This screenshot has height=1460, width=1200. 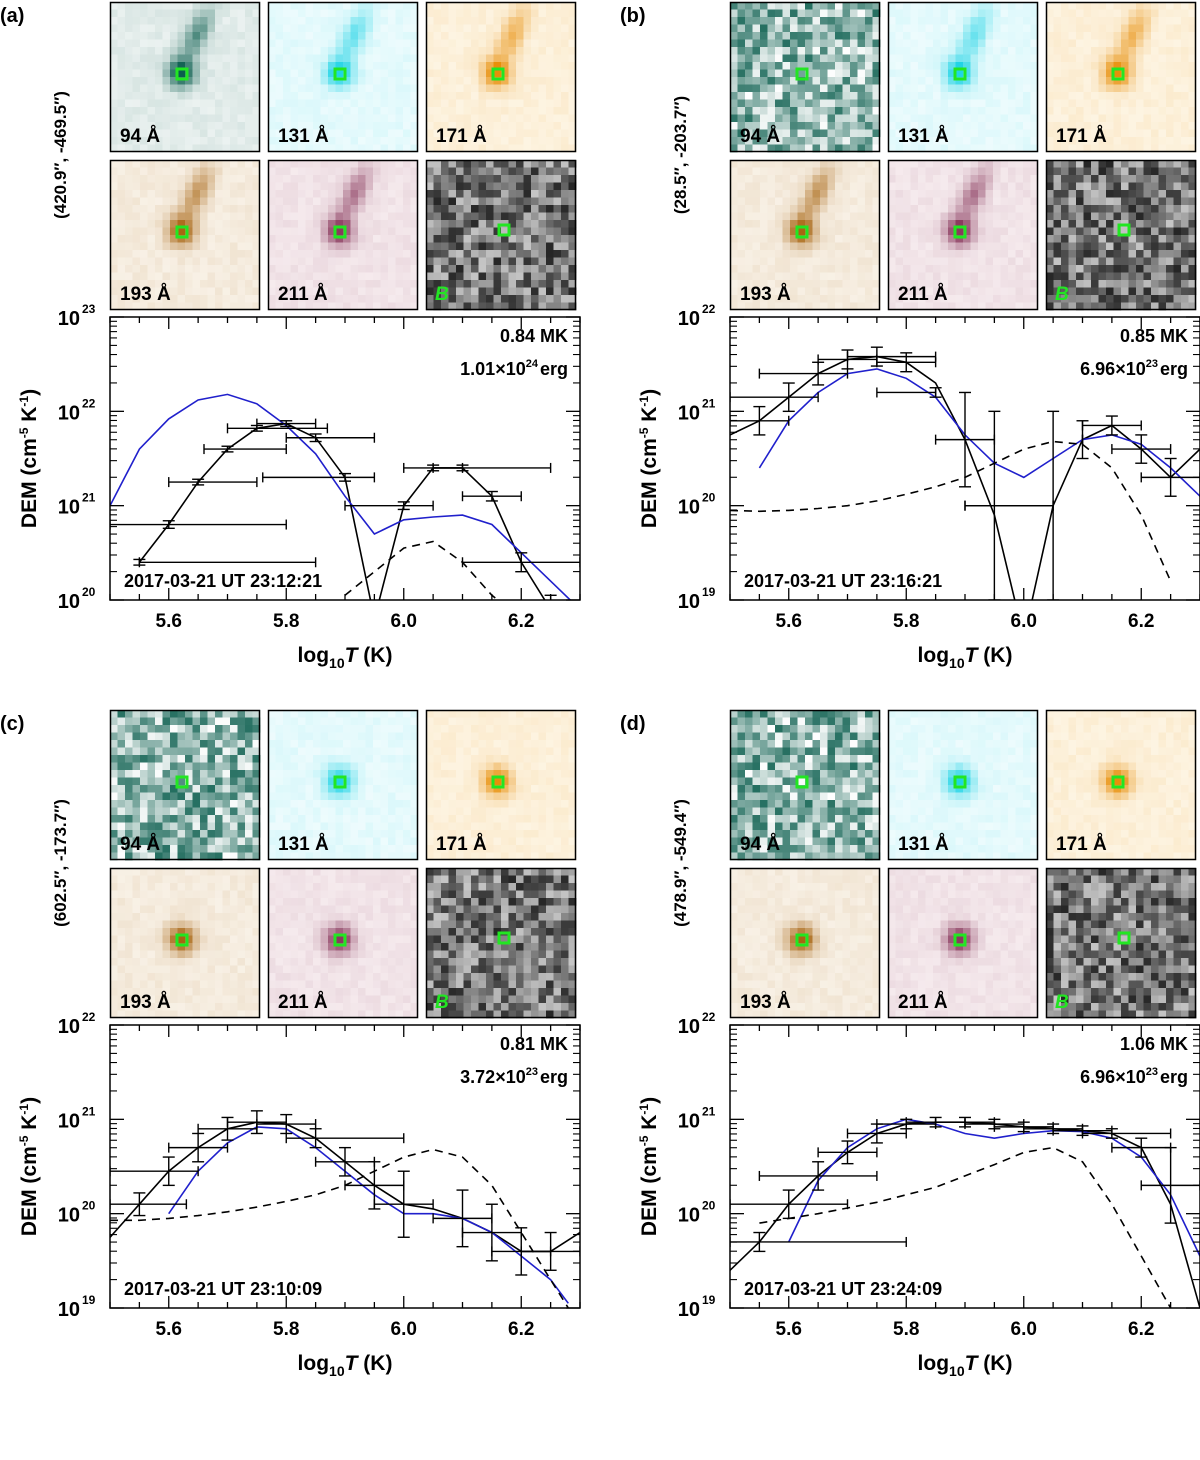 What do you see at coordinates (442, 294) in the screenshot?
I see `magnetogram-label: B` at bounding box center [442, 294].